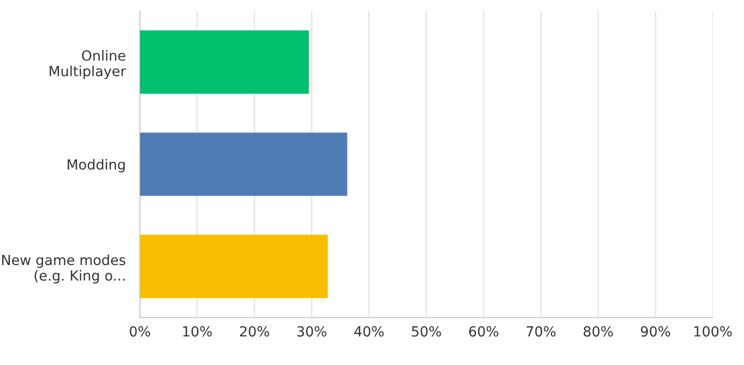 The image size is (744, 365). I want to click on x-tick-label: 50%, so click(426, 331).